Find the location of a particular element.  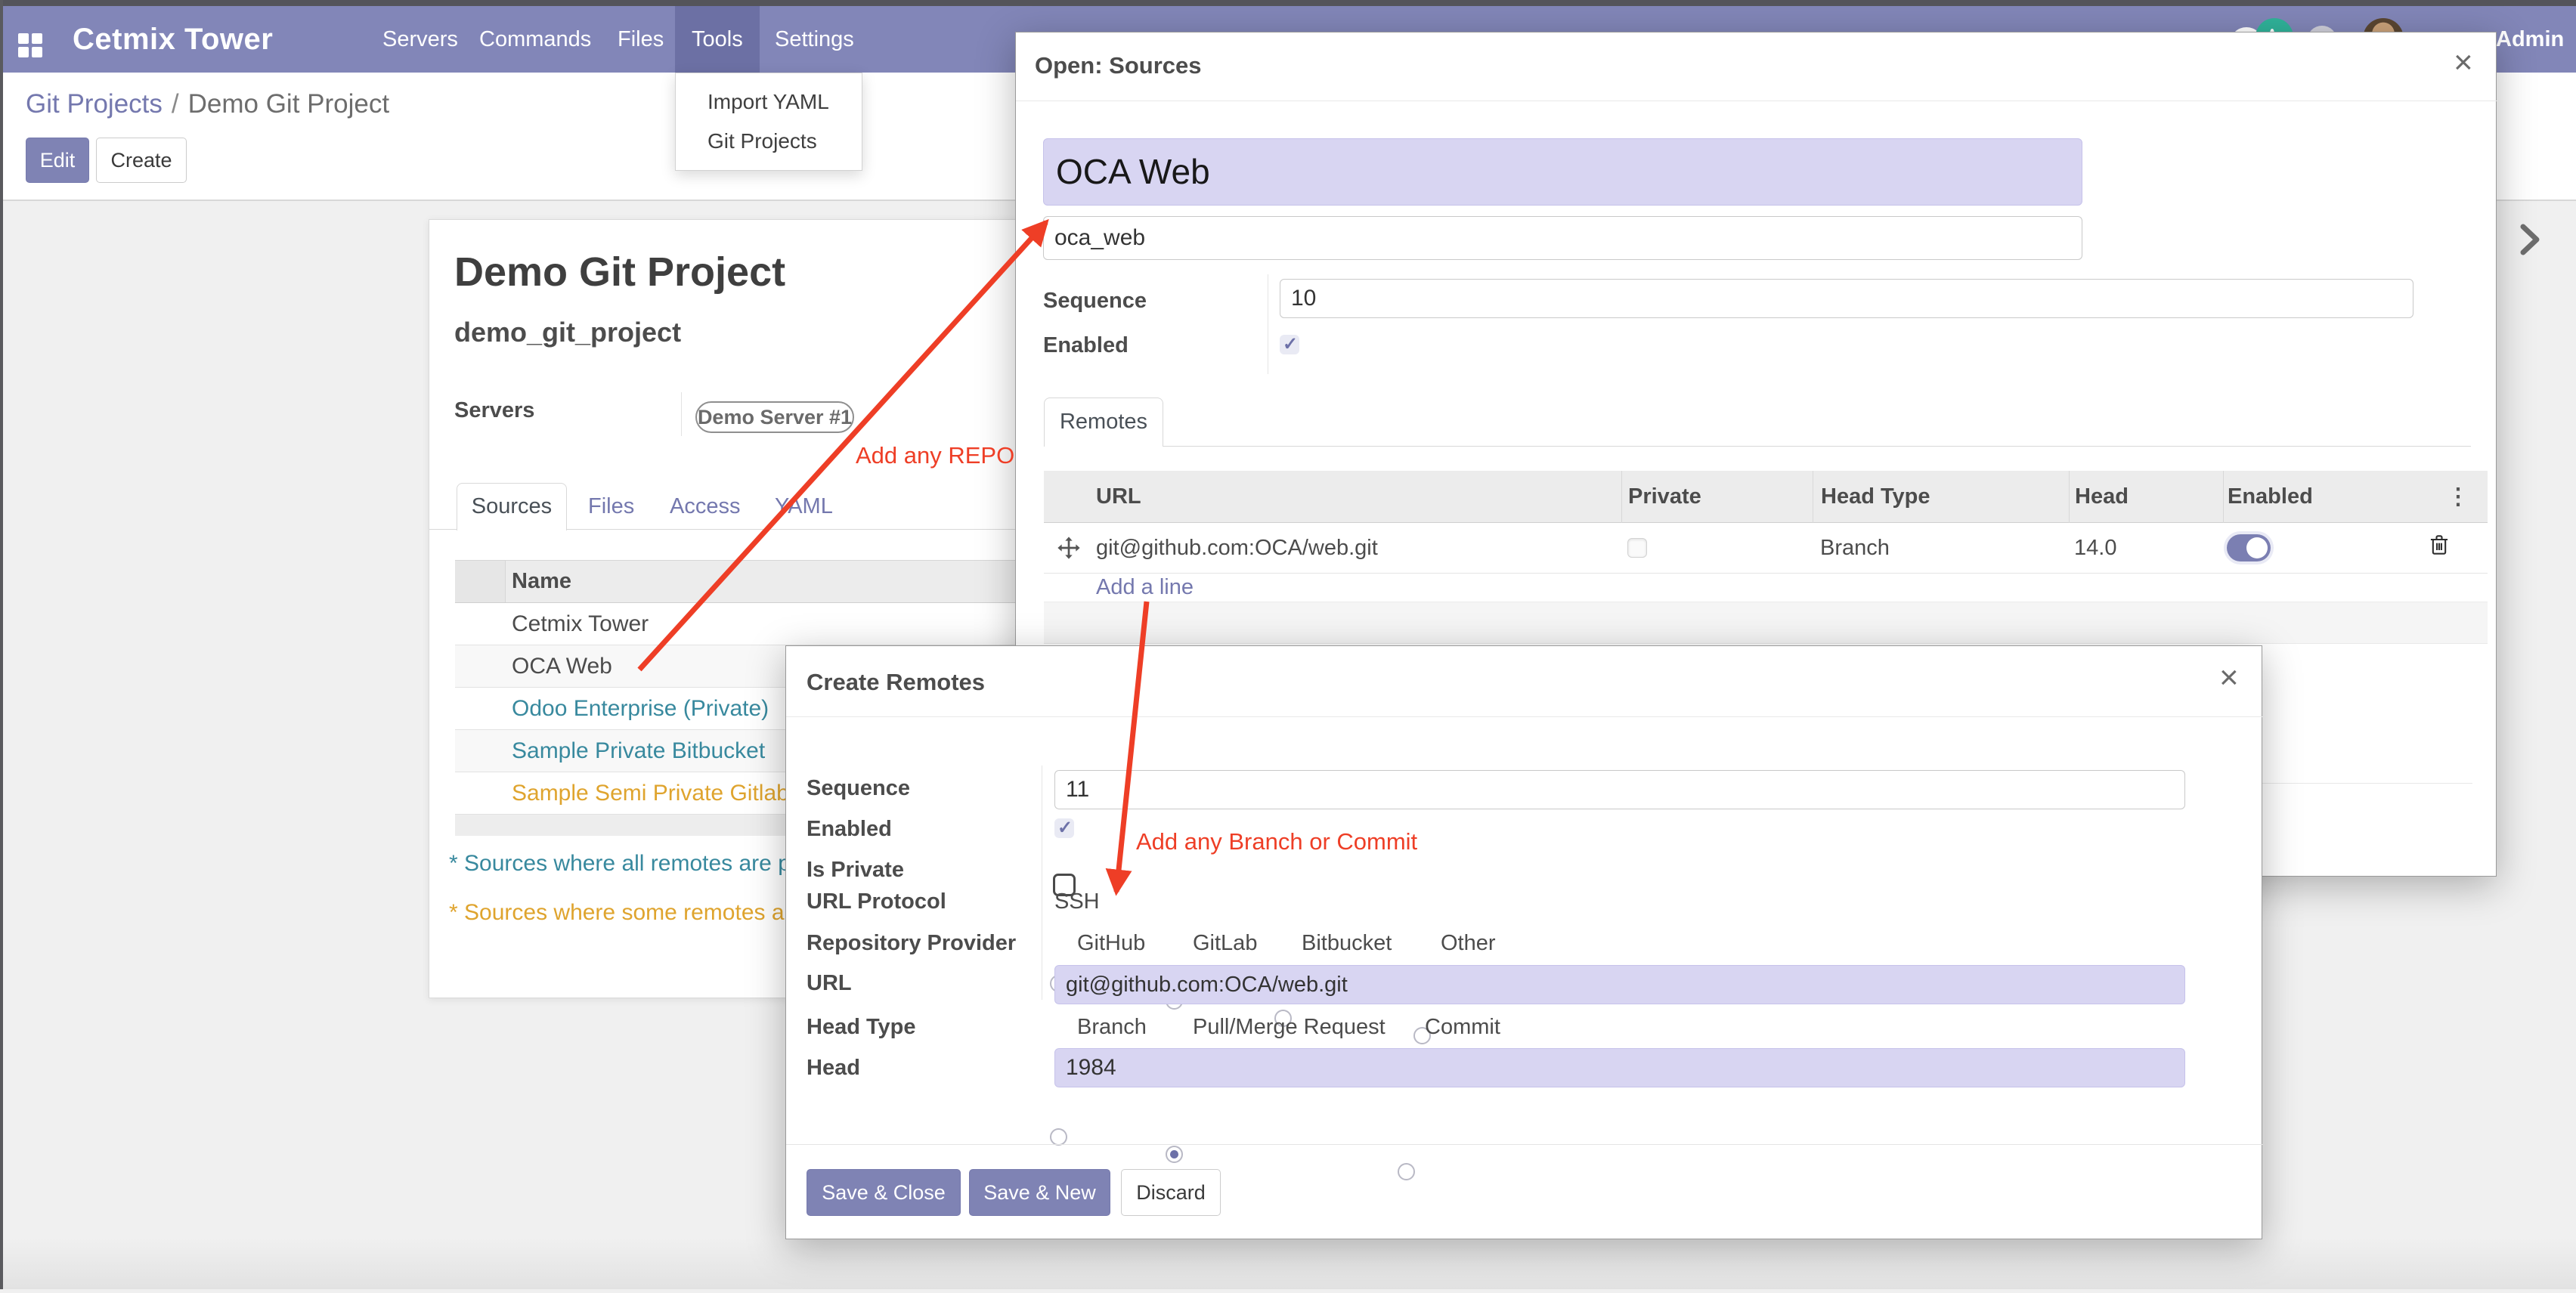

radio-github-label: GitHub is located at coordinates (1111, 943).